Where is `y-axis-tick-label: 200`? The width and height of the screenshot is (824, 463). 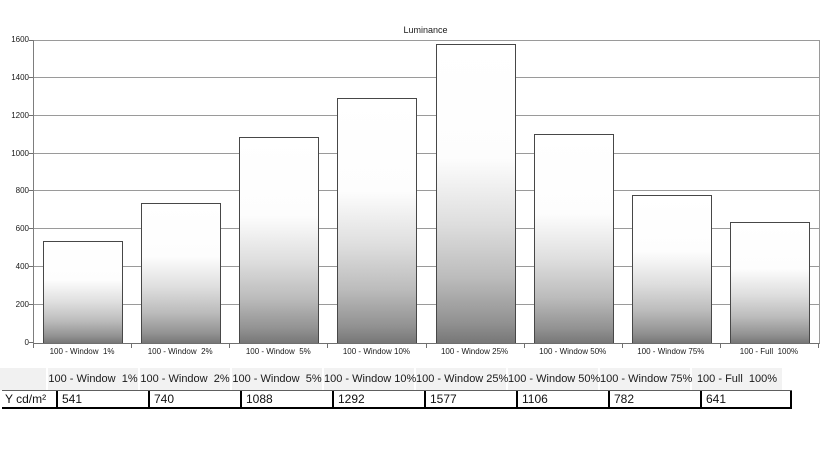 y-axis-tick-label: 200 is located at coordinates (22, 304).